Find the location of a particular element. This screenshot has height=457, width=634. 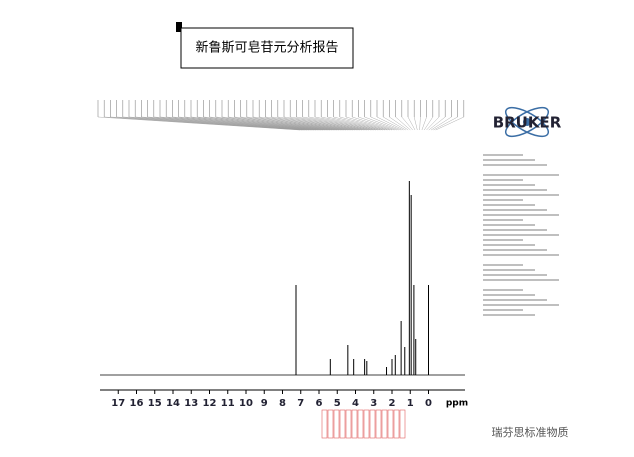

x-tick-label: 7 is located at coordinates (300, 403).